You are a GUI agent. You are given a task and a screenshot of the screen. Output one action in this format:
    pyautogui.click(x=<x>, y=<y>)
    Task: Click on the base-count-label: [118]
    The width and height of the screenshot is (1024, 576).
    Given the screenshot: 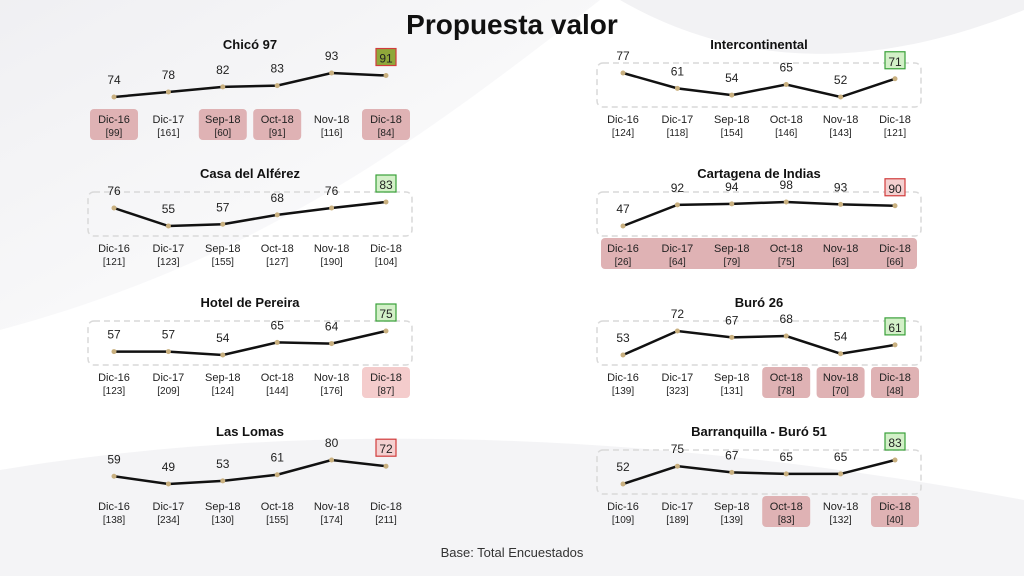 What is the action you would take?
    pyautogui.click(x=678, y=133)
    